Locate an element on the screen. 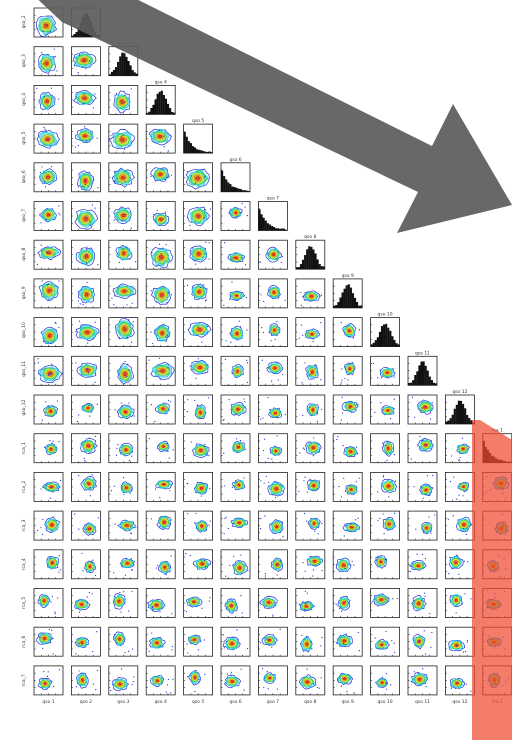 This screenshot has width=512, height=740. highlight-band is located at coordinates (492, 580).